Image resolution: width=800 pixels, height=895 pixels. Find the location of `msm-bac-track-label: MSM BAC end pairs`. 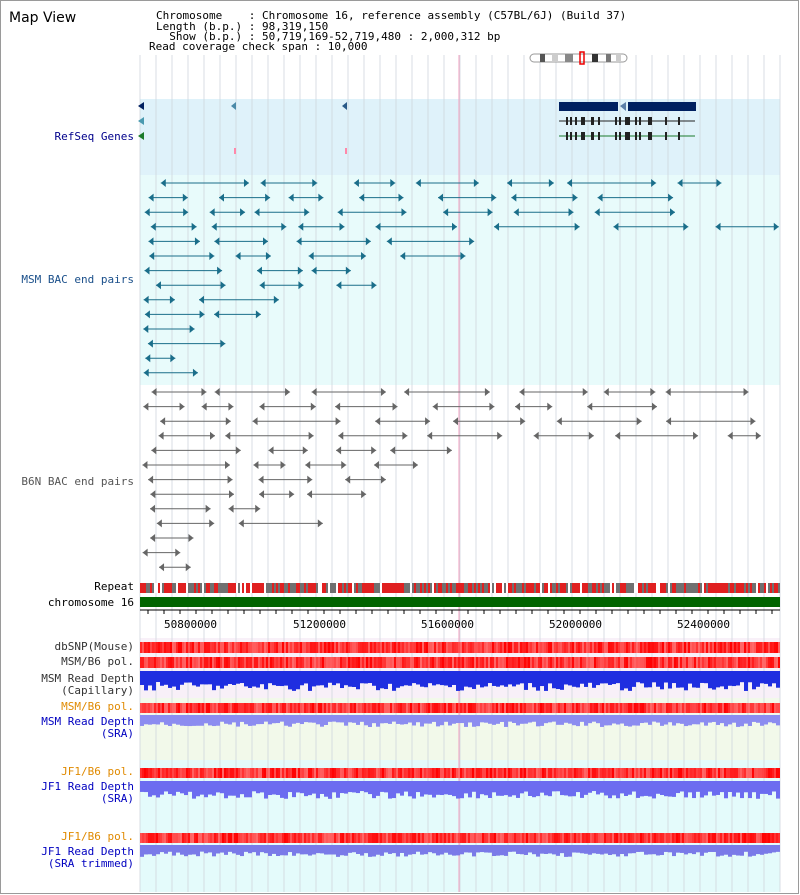

msm-bac-track-label: MSM BAC end pairs is located at coordinates (77, 279).